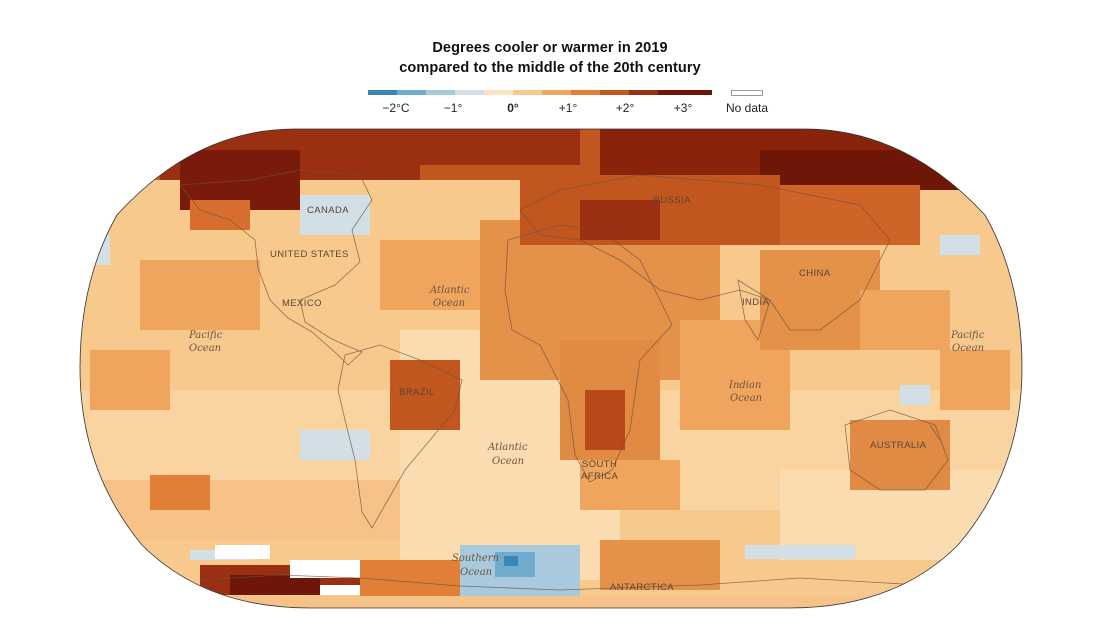 The width and height of the screenshot is (1100, 628). Describe the element at coordinates (508, 461) in the screenshot. I see `label-atlantic-south-line2: Ocean` at that location.